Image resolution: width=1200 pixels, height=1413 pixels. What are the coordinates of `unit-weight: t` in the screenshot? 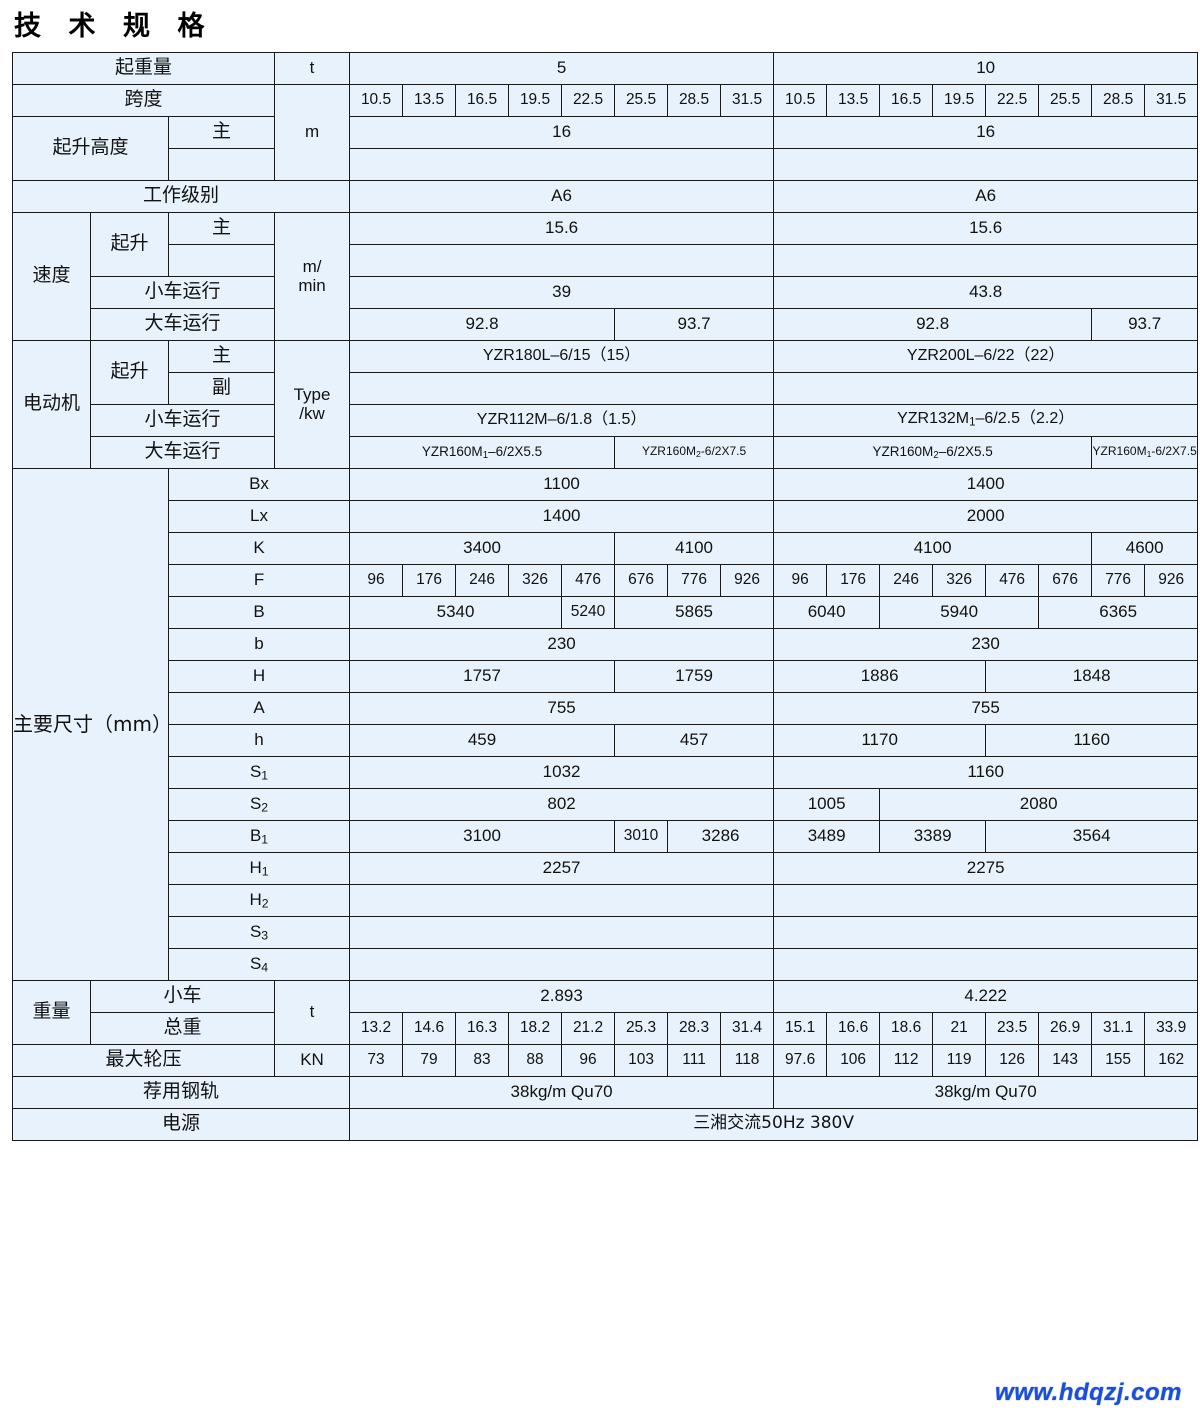 It's located at (312, 1012).